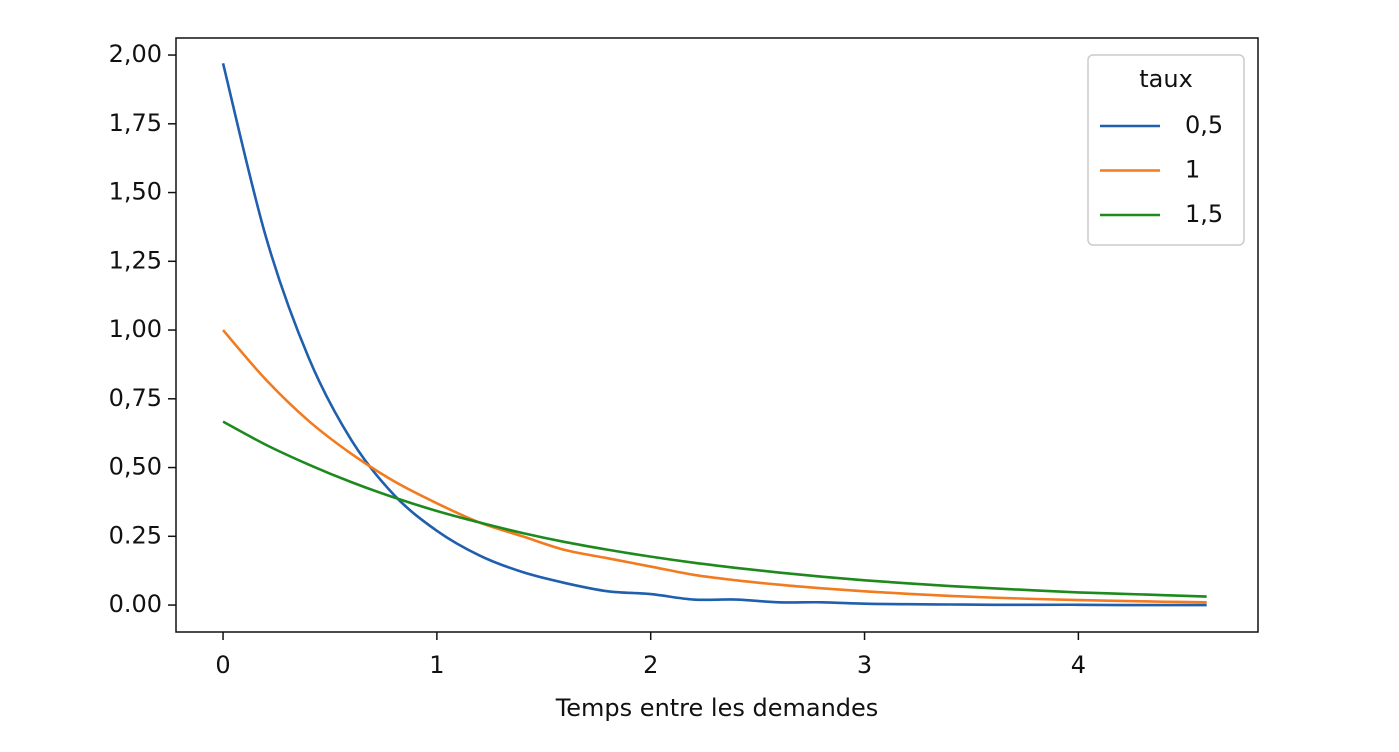 The width and height of the screenshot is (1399, 752). I want to click on y-tick-label: 1,75, so click(135, 123).